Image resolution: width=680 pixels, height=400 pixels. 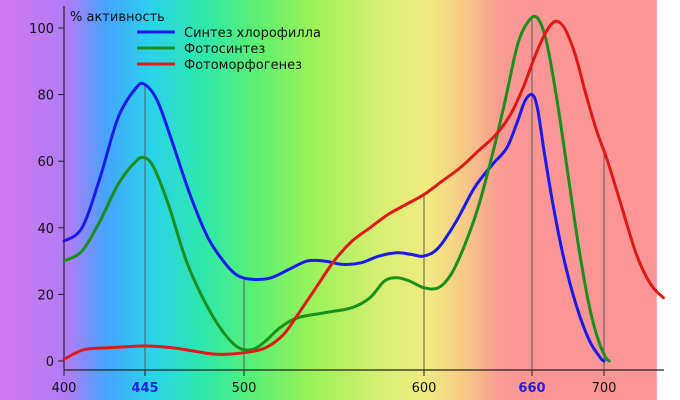 I want to click on x-tick-label-660: 660, so click(x=531, y=388).